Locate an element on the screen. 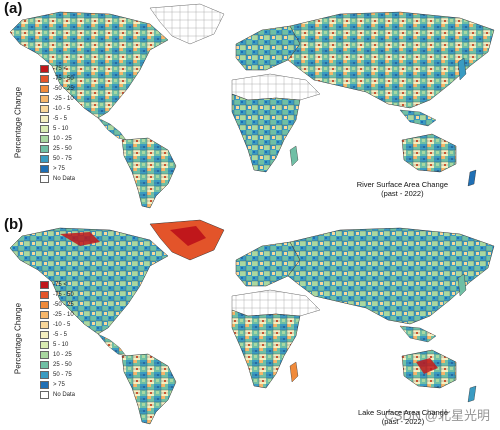  panel-label: (a) is located at coordinates (13, 8).